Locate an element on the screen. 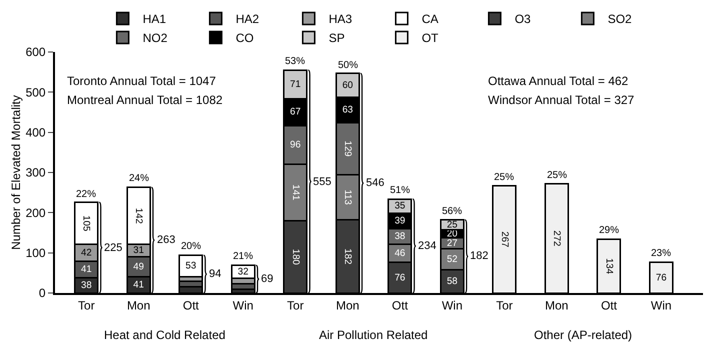 The height and width of the screenshot is (343, 707). annotation: 23% is located at coordinates (661, 253).